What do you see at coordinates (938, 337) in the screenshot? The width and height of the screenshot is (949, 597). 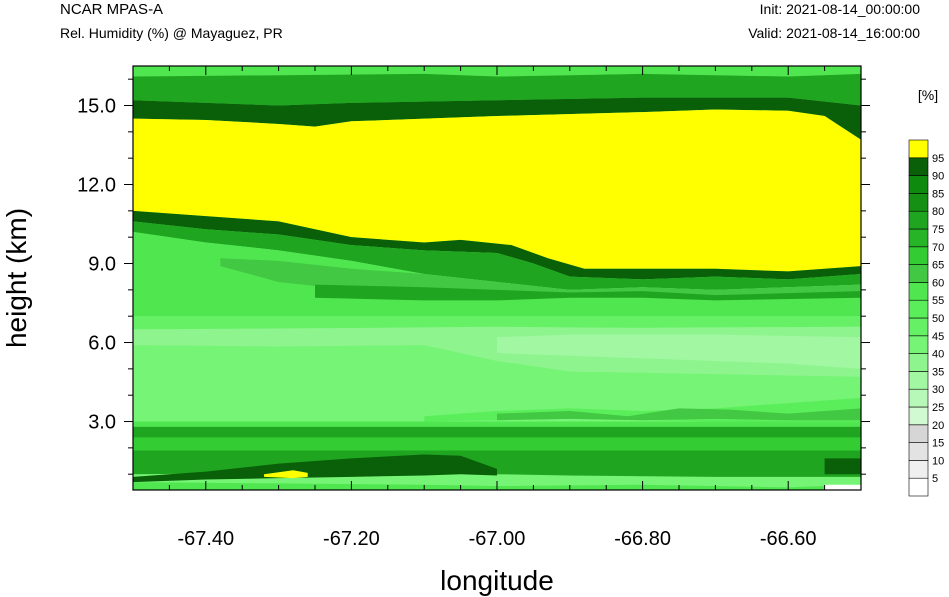 I see `colorbar-level-label: 45` at bounding box center [938, 337].